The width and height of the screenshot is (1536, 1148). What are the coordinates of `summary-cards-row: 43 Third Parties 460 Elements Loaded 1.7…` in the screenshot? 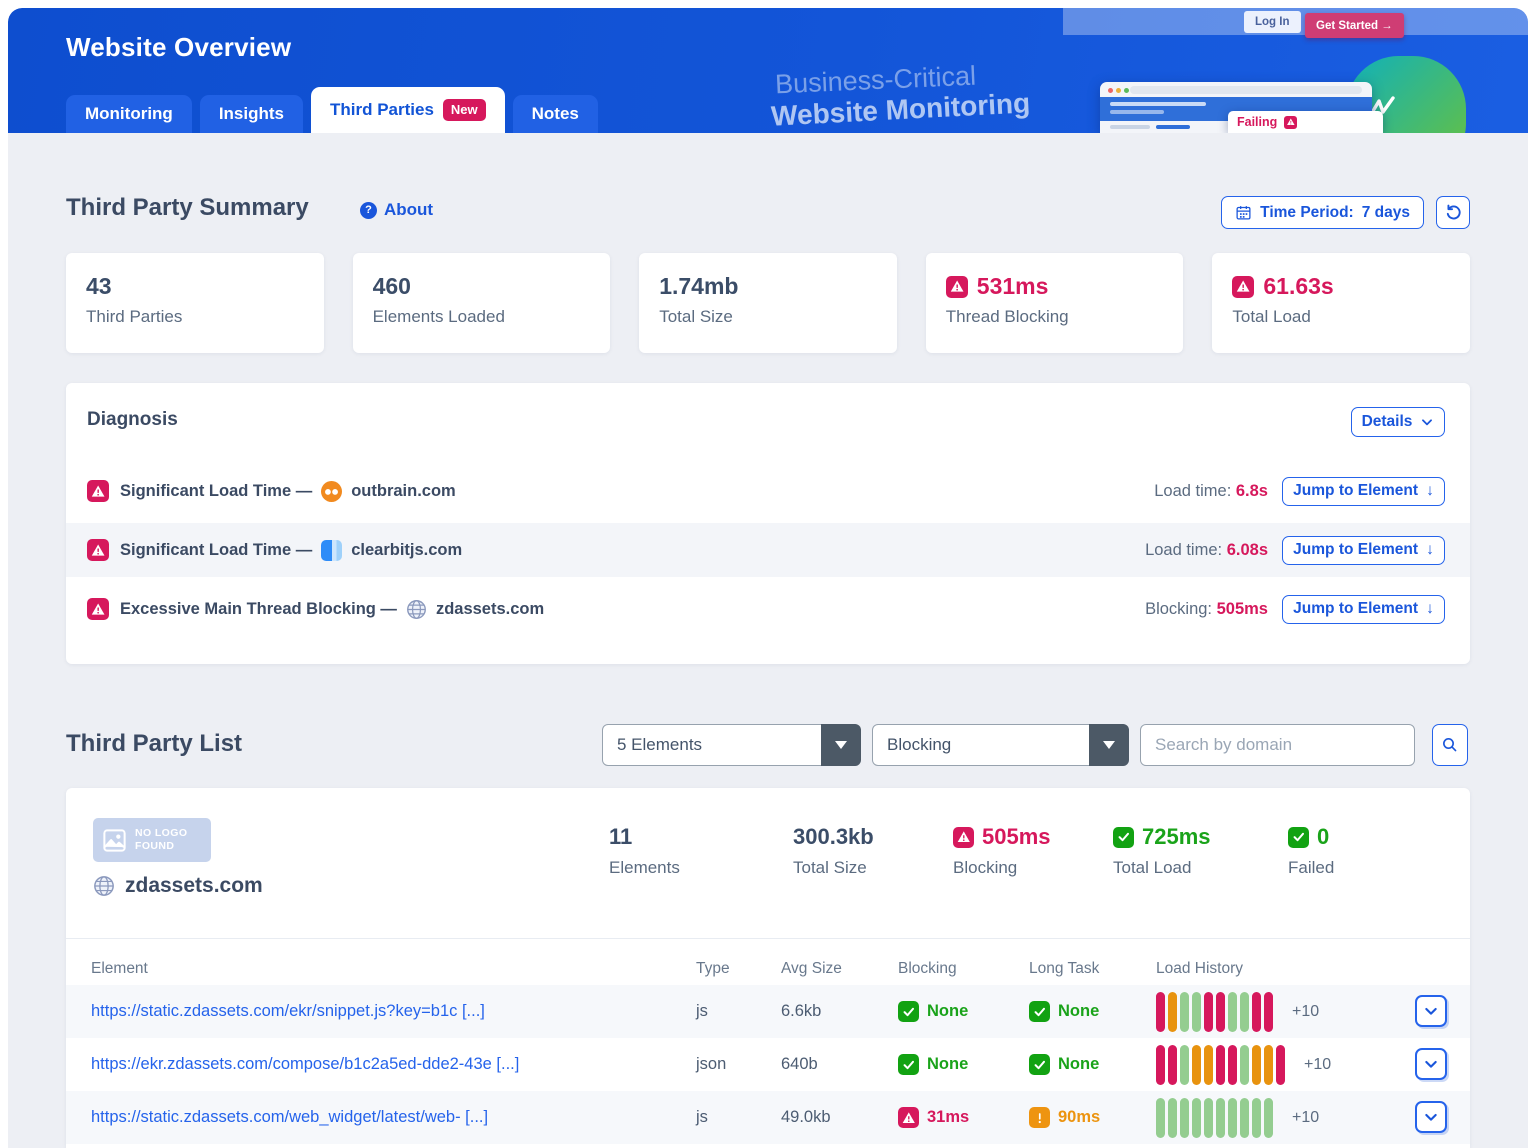 It's located at (768, 303).